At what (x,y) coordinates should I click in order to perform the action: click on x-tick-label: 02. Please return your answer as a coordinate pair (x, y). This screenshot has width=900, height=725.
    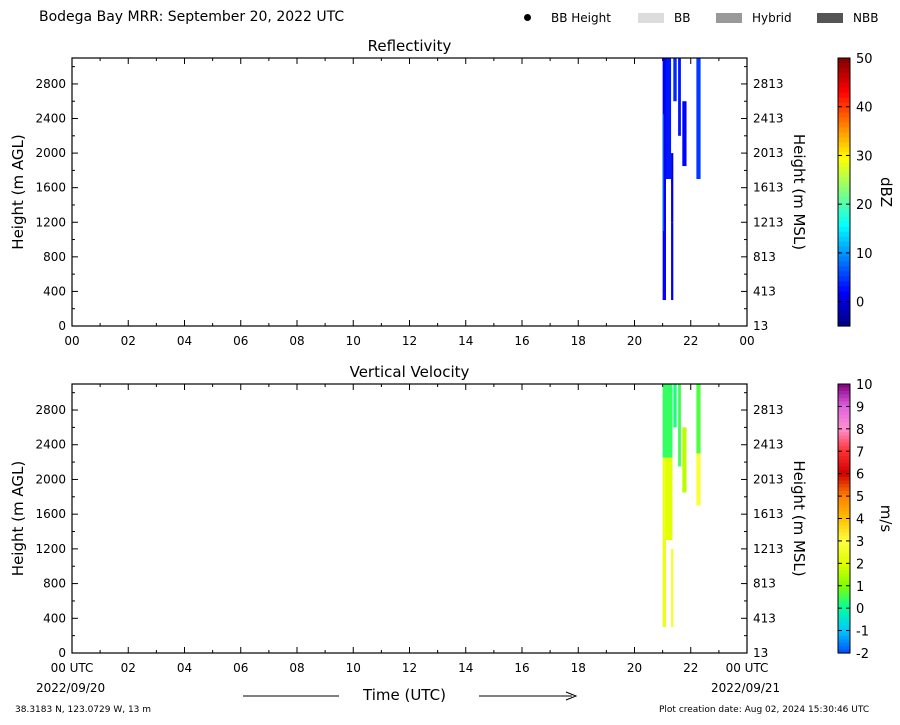
    Looking at the image, I should click on (128, 341).